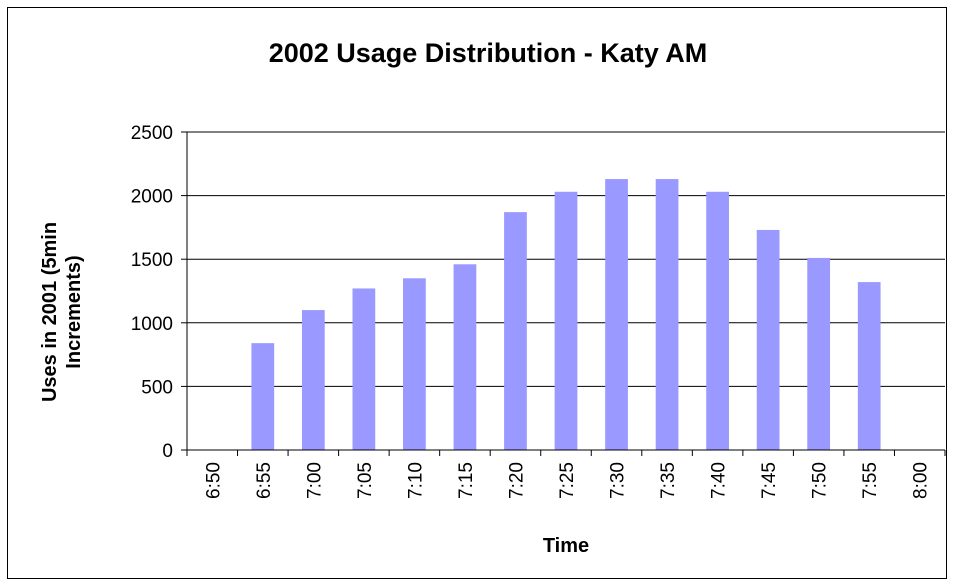  I want to click on x-tick-label: 7:25, so click(567, 480).